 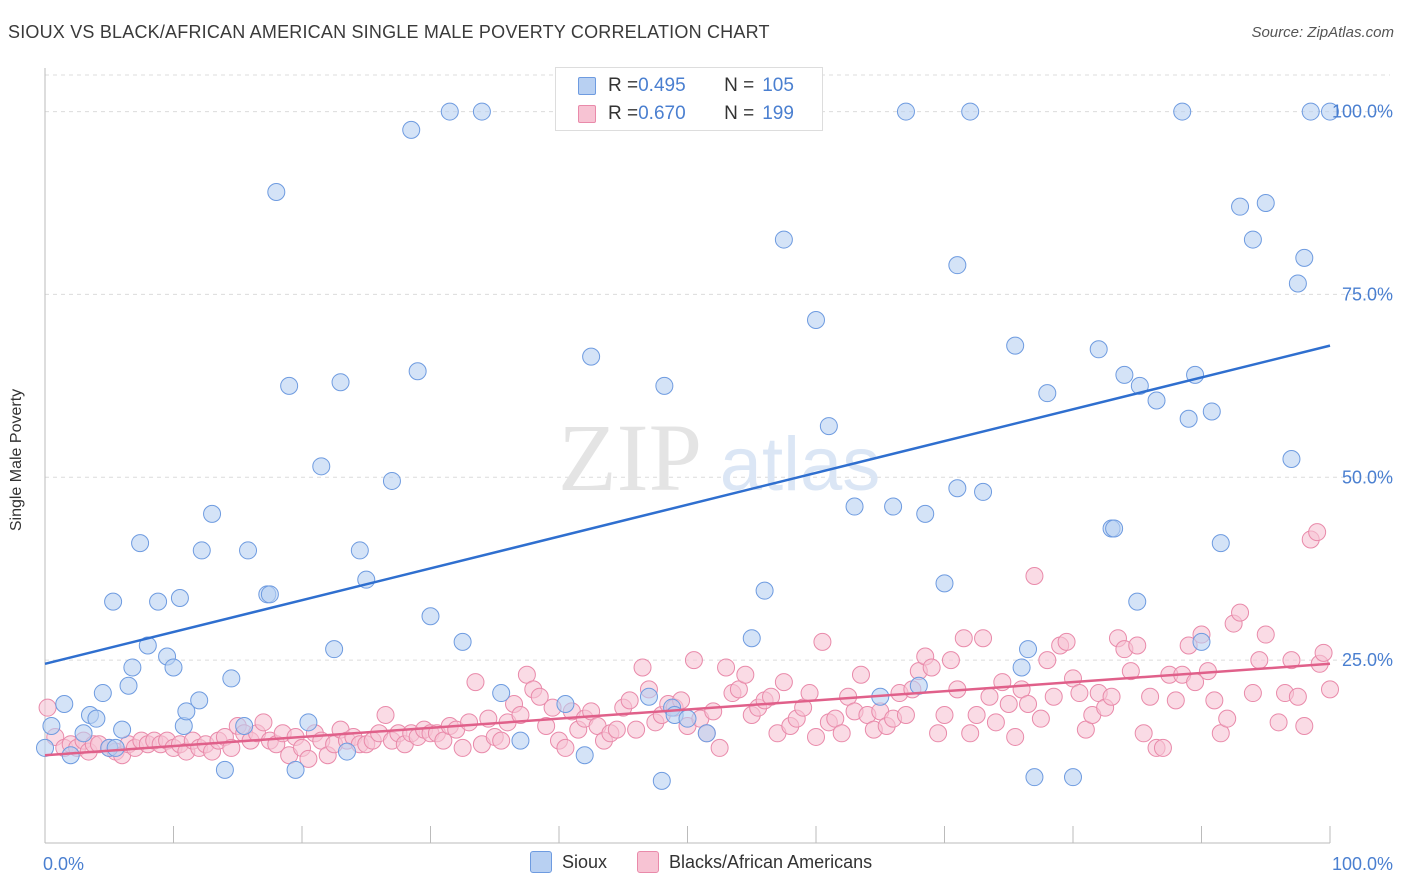 I want to click on legend-n-value: 105, so click(x=778, y=85).